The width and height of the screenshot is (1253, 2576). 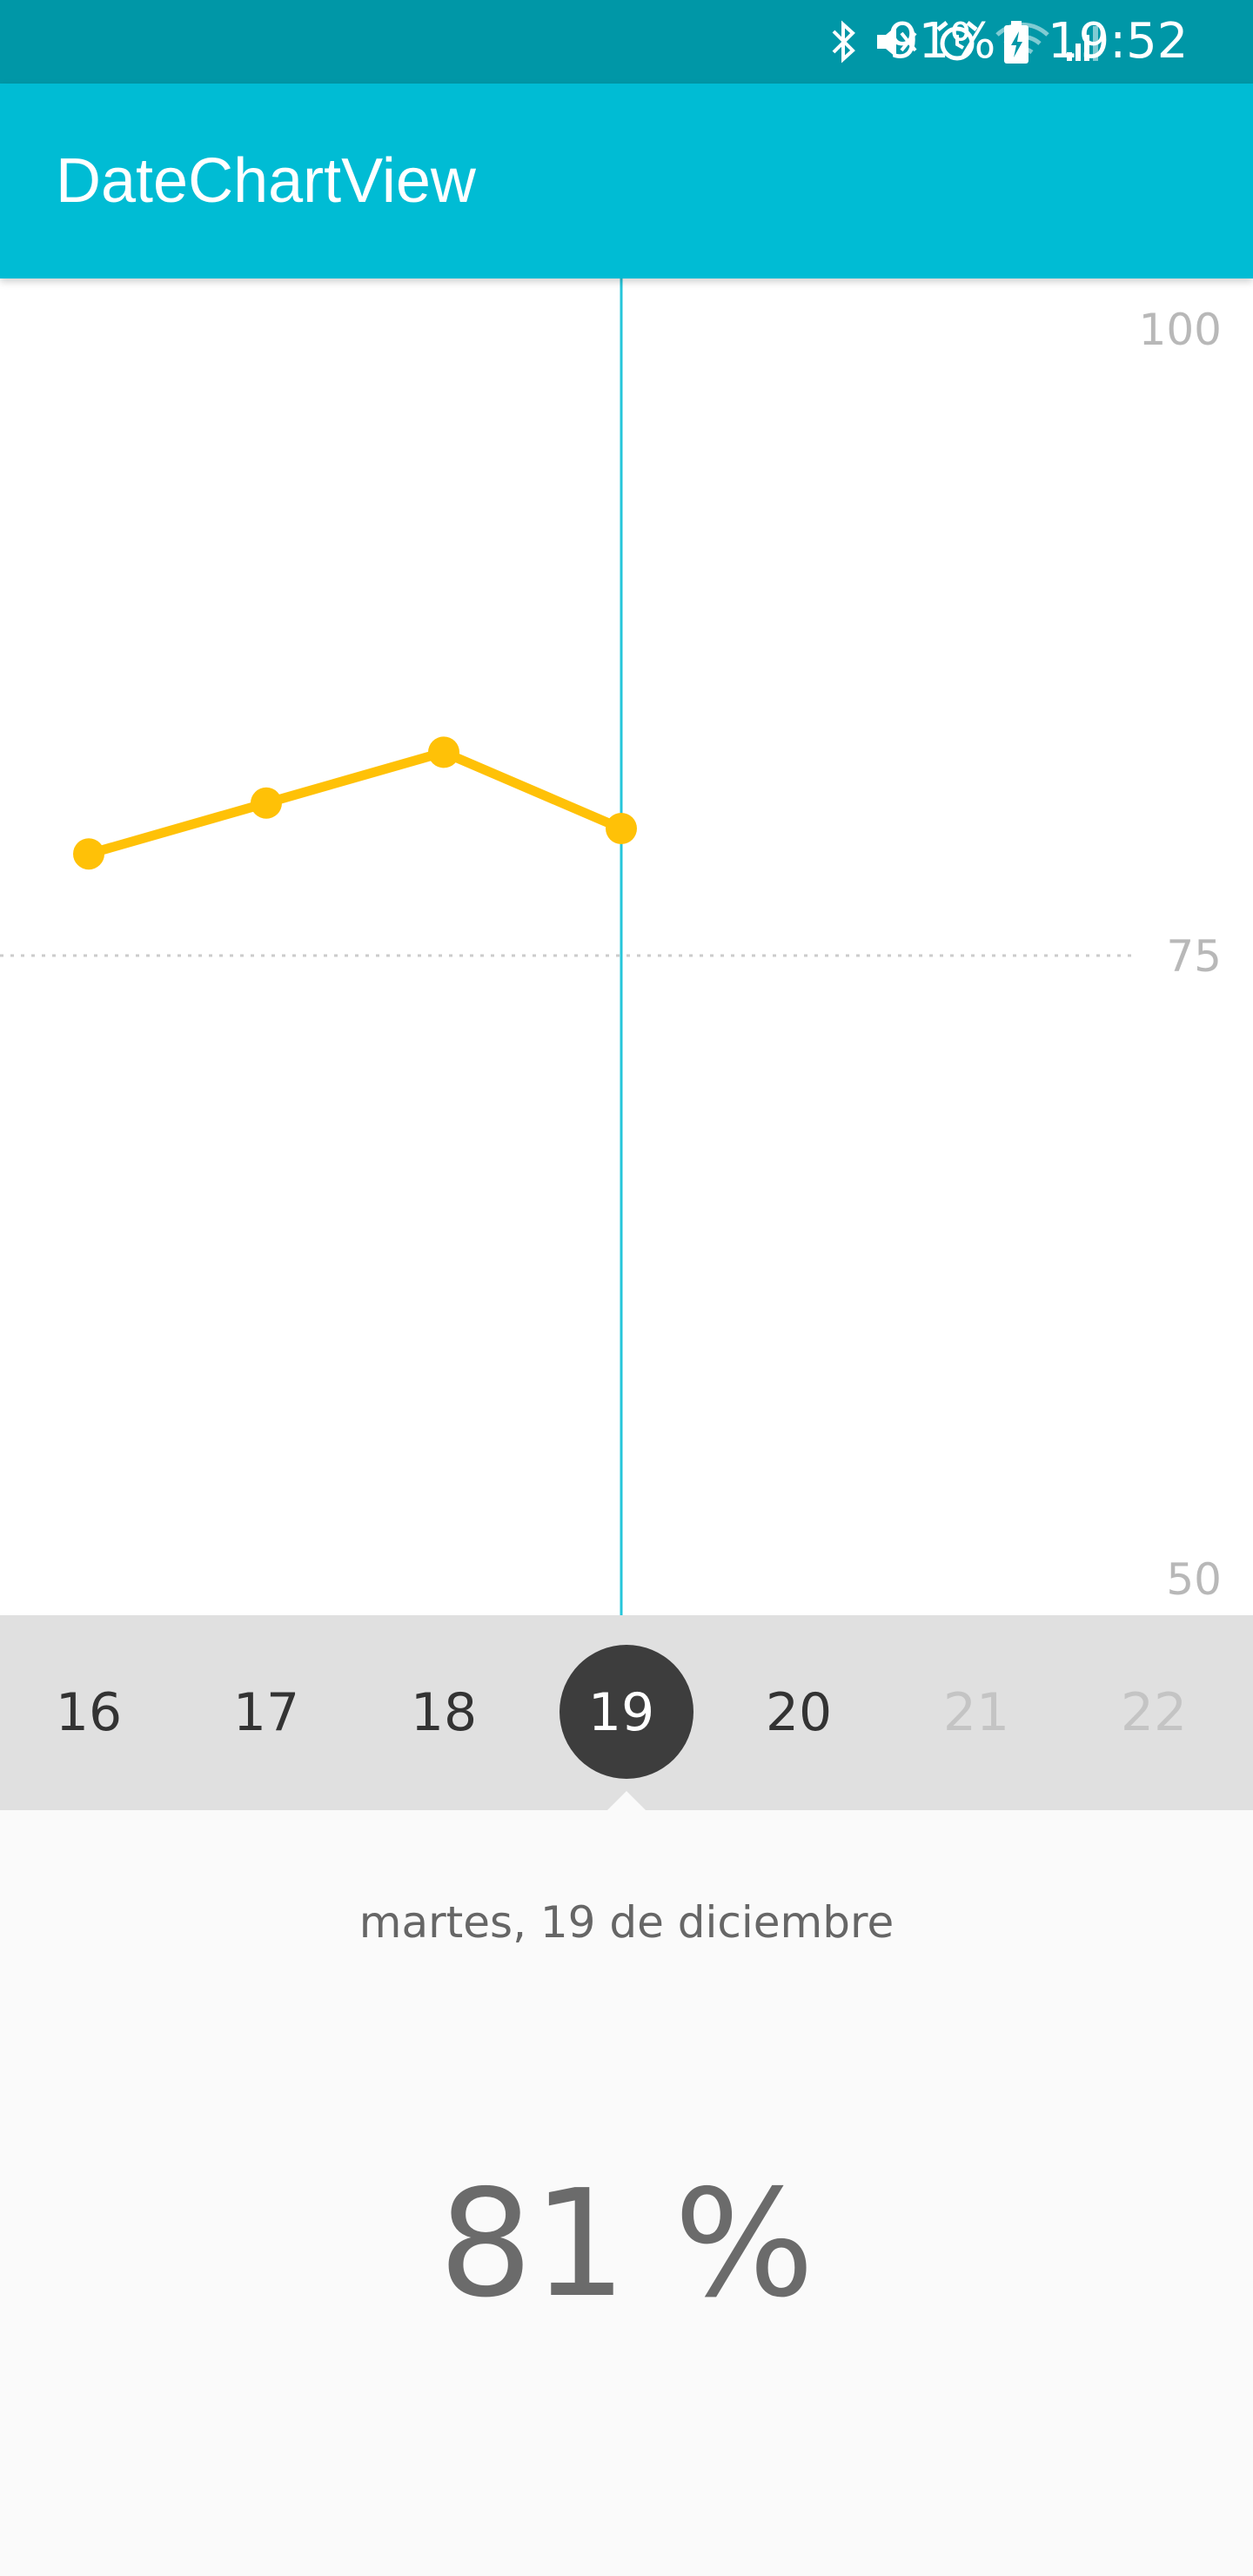 What do you see at coordinates (266, 1713) in the screenshot?
I see `day-17: 17` at bounding box center [266, 1713].